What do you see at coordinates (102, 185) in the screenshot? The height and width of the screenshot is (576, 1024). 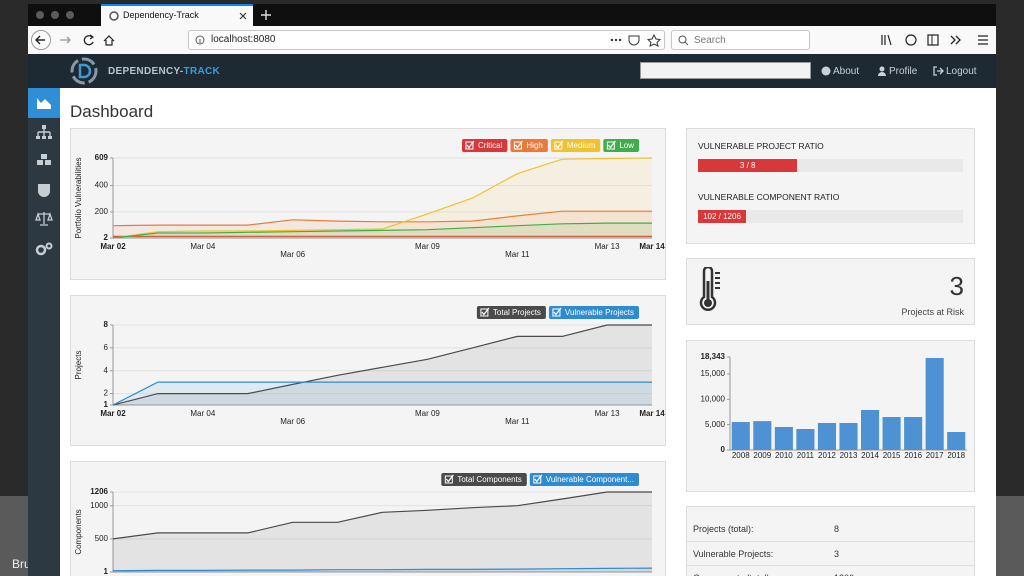 I see `y-tick-label: 400` at bounding box center [102, 185].